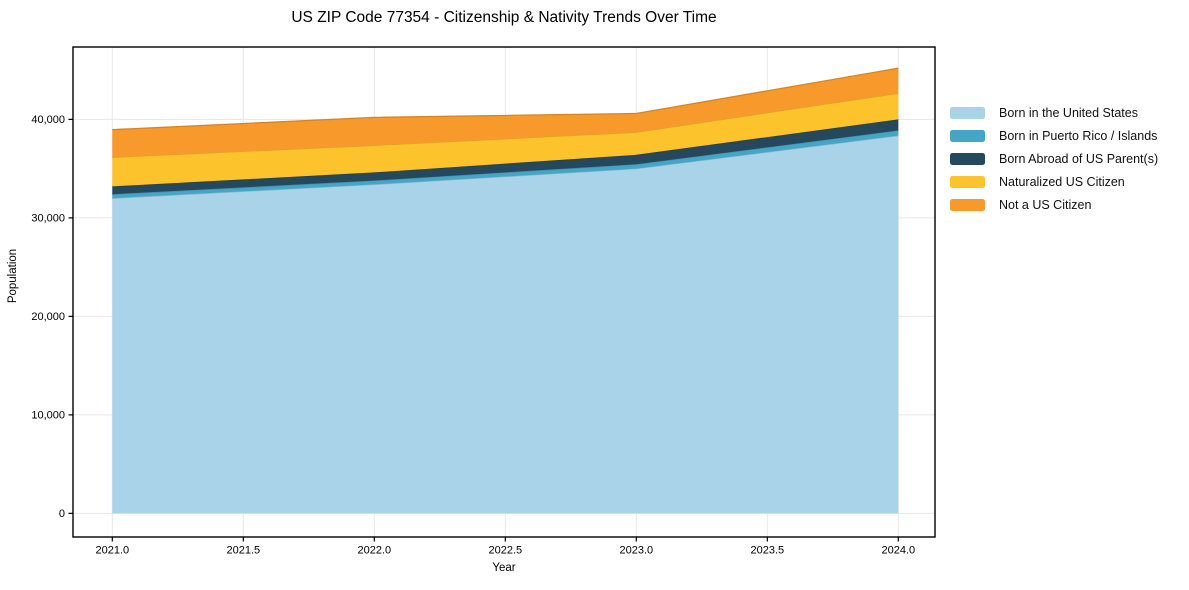 This screenshot has width=1189, height=590. What do you see at coordinates (505, 164) in the screenshot?
I see `area-born-in-puerto-rico-islands` at bounding box center [505, 164].